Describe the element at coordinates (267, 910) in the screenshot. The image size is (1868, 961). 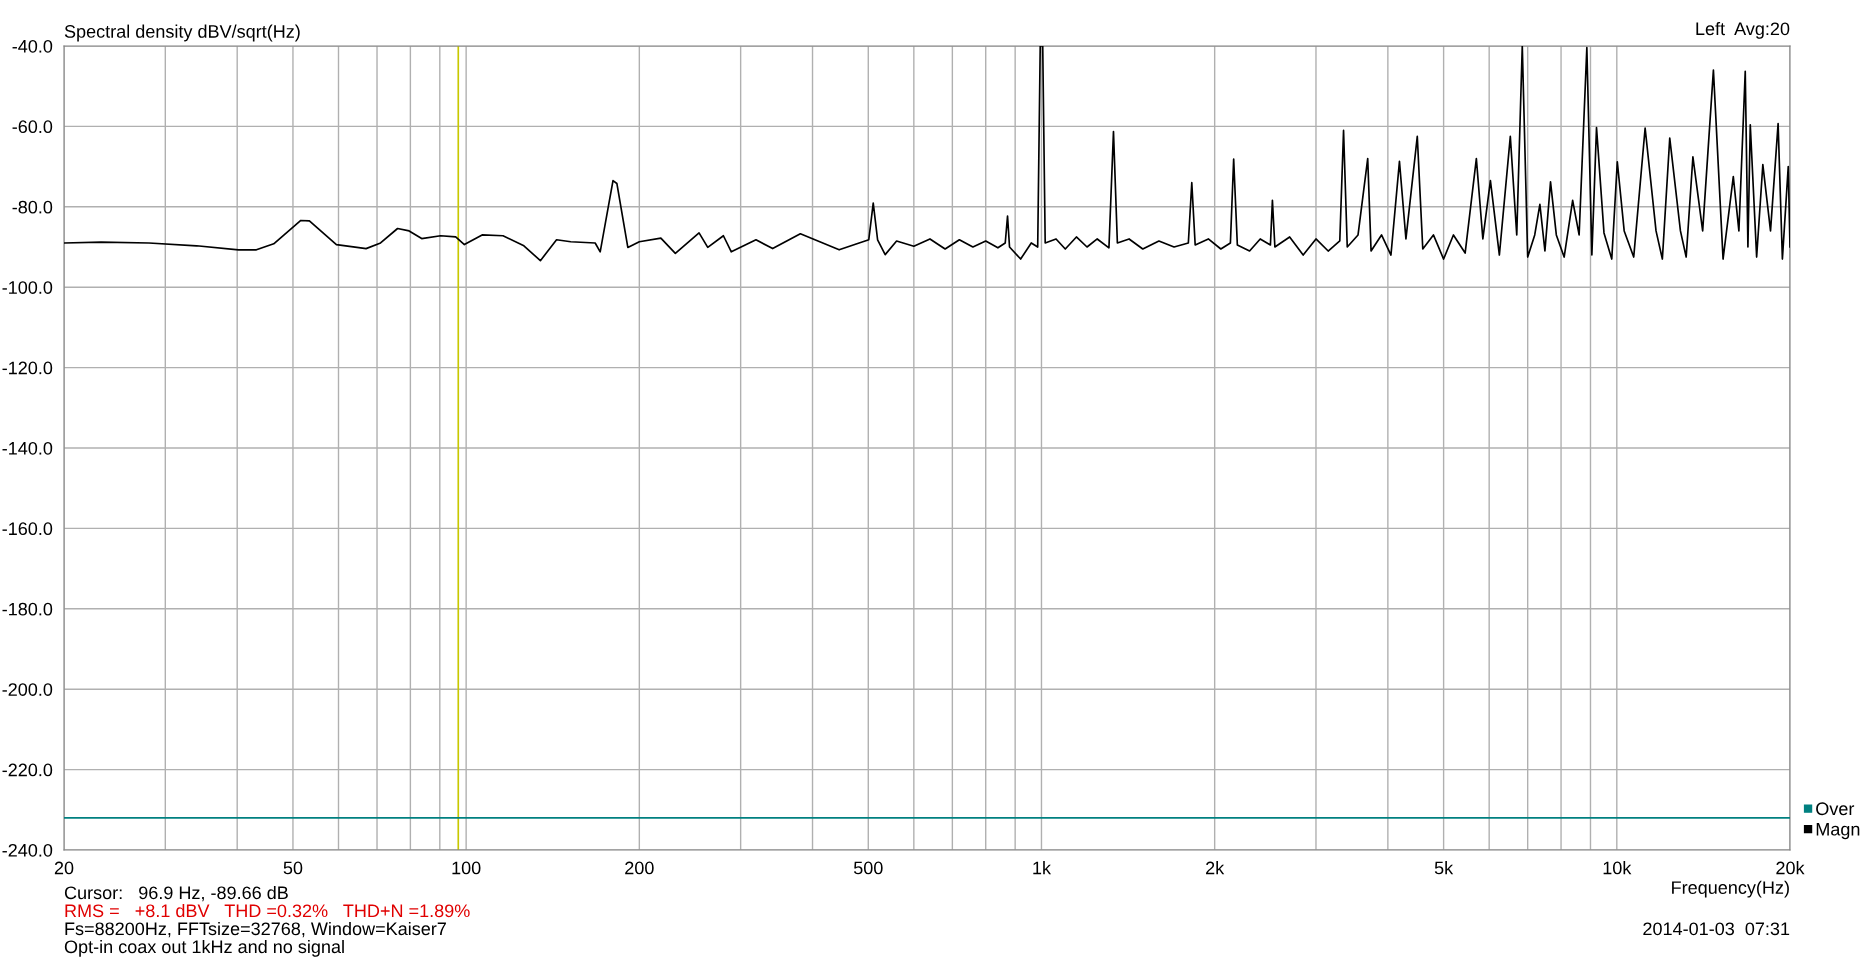
I see `text: RMS = +8.1 dBV THD =0.32% THD+N =1.89%` at that location.